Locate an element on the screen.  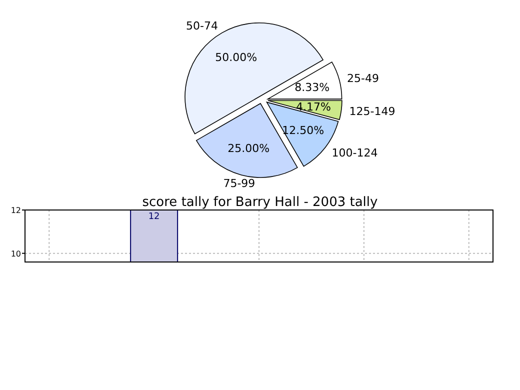
y-tick-label: 10 is located at coordinates (15, 253).